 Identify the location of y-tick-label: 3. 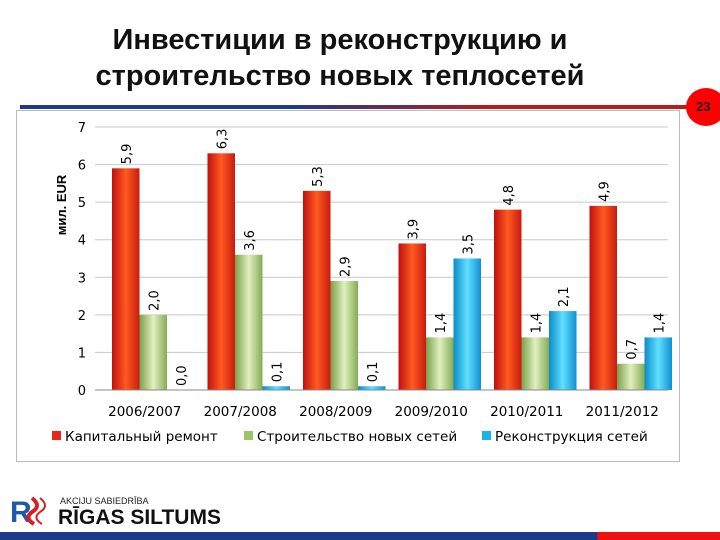
(82, 278).